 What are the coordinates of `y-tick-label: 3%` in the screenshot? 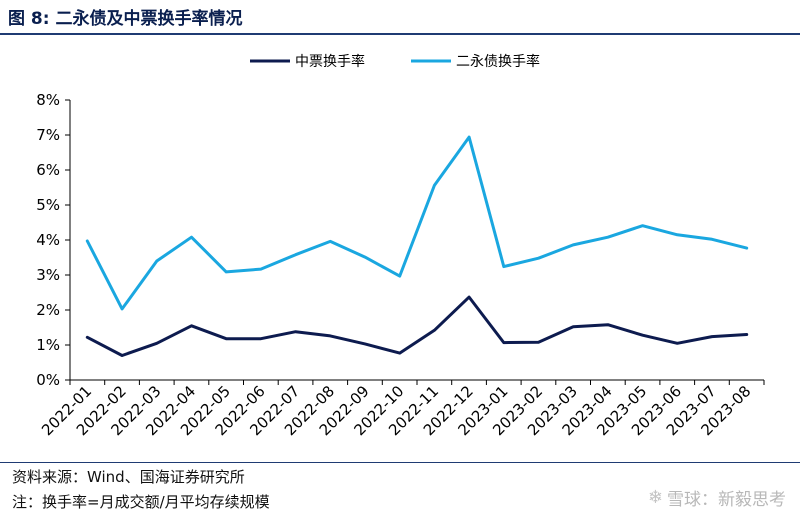 It's located at (48, 275).